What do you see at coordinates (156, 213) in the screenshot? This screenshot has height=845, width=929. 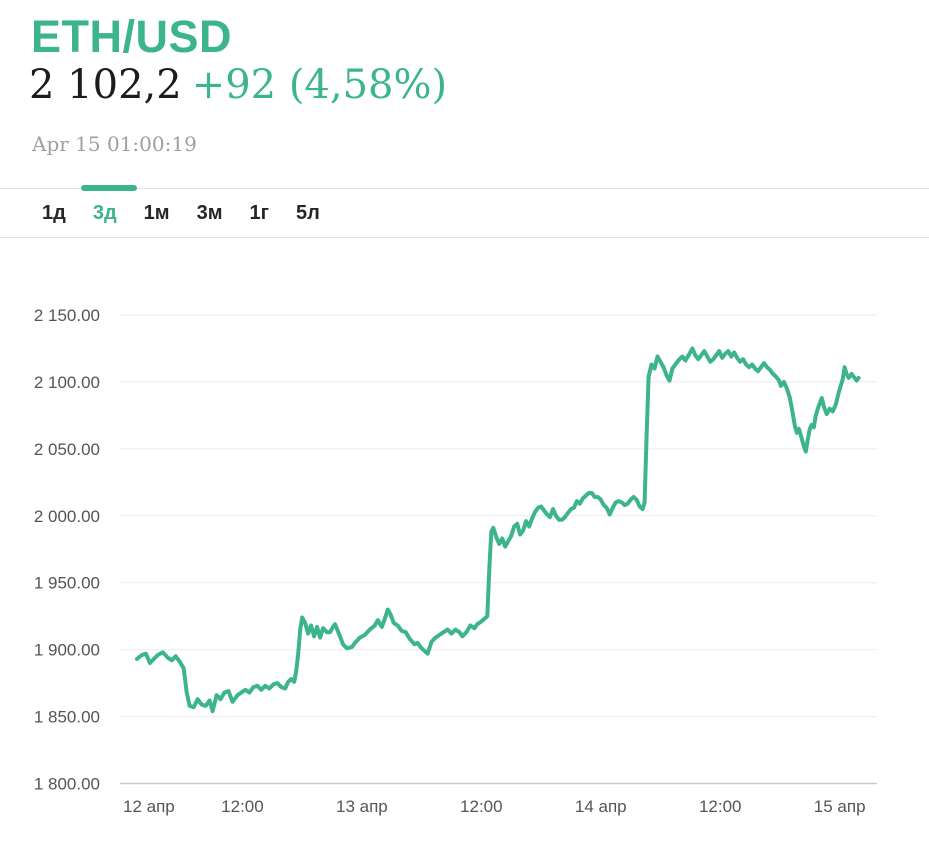 I see `tab-period-1m: 1м` at bounding box center [156, 213].